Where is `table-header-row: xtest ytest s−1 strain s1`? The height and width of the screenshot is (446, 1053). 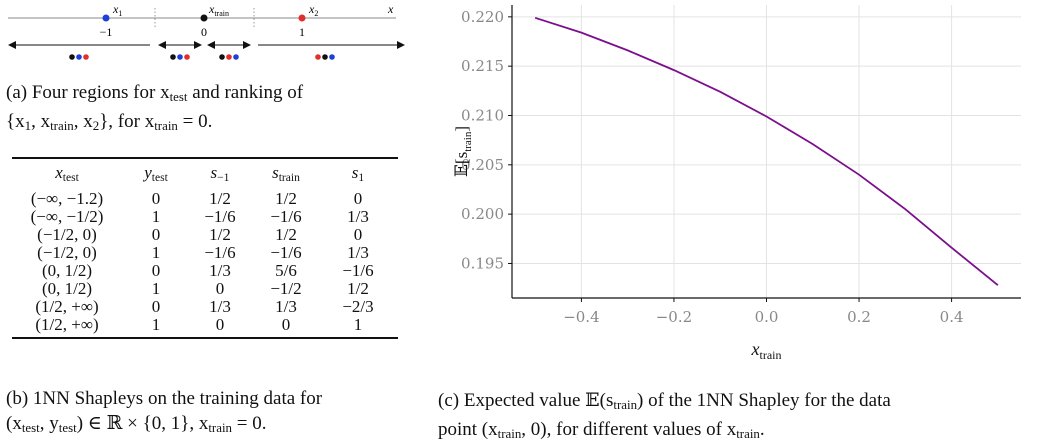
table-header-row: xtest ytest s−1 strain s1 is located at coordinates (203, 174).